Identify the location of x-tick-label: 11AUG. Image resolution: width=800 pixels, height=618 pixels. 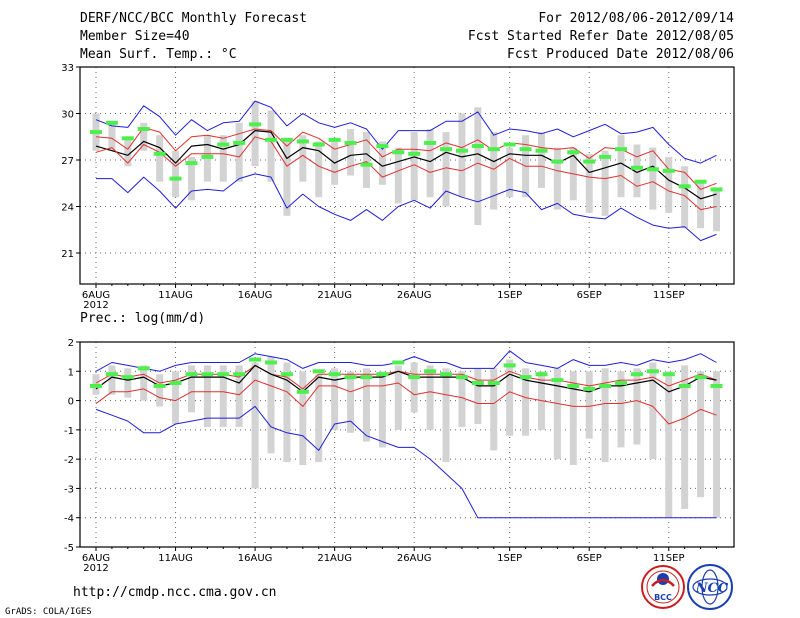
(175, 295).